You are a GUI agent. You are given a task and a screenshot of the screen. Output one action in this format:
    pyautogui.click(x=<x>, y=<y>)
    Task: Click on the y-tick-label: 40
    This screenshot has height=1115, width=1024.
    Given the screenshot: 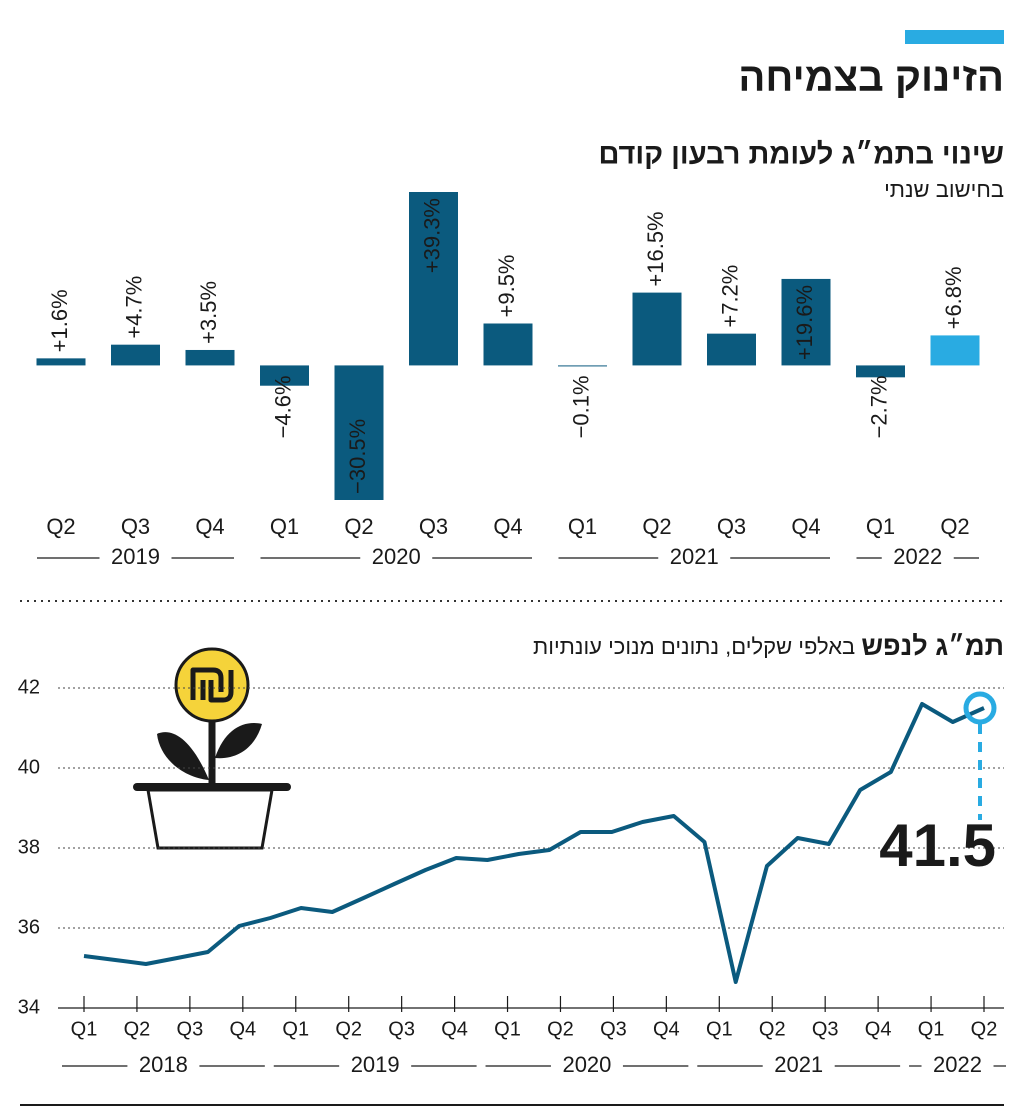 What is the action you would take?
    pyautogui.click(x=29, y=767)
    